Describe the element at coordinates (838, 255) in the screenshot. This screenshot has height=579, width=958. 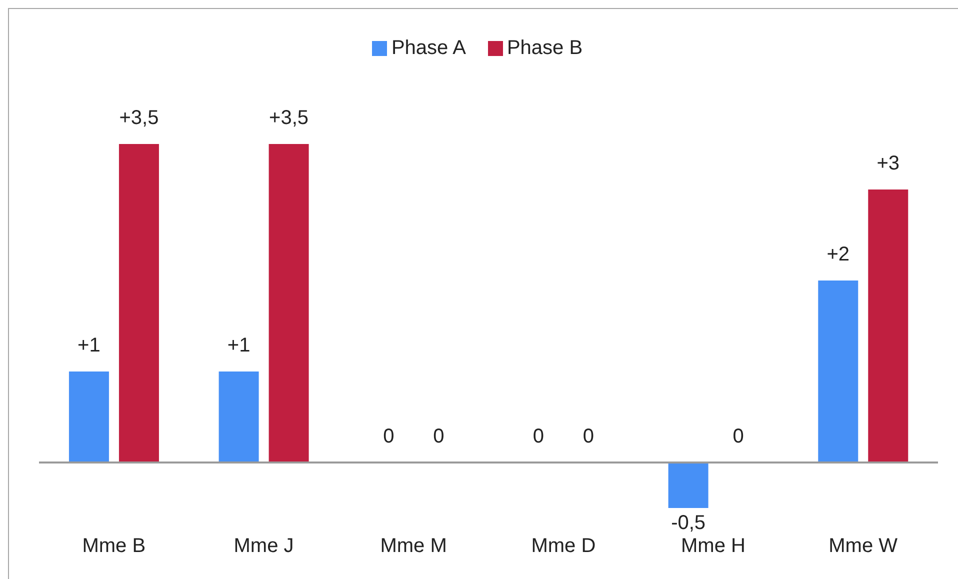
I see `data-label: +2` at that location.